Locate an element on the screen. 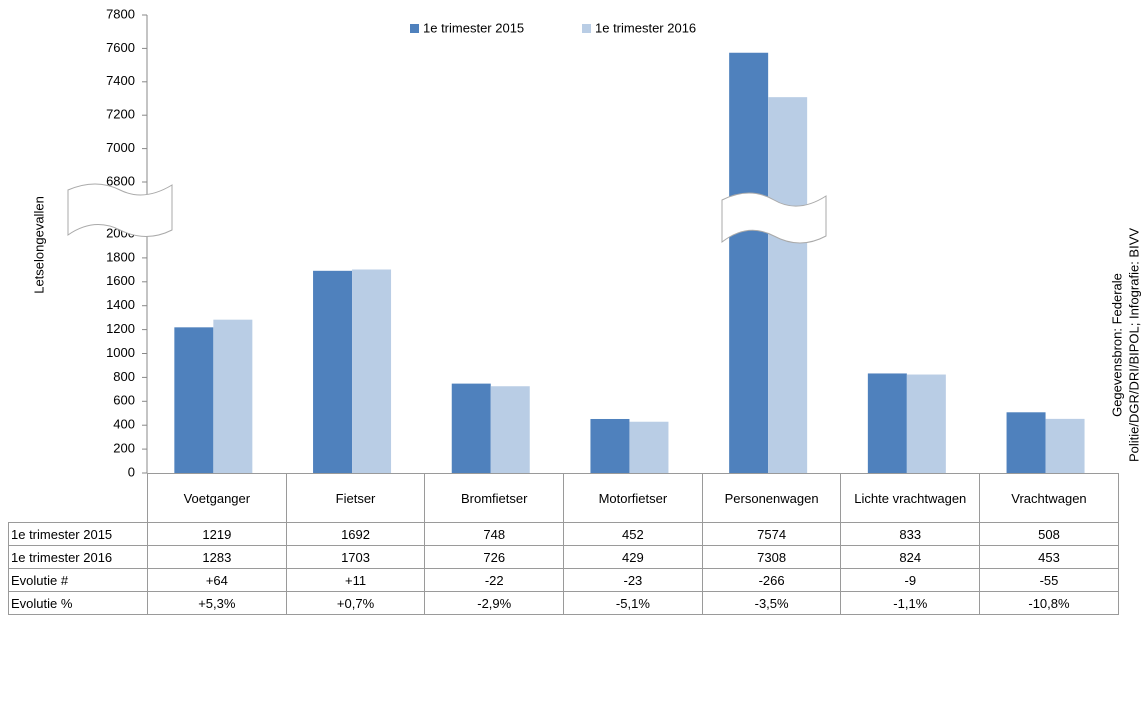 Image resolution: width=1145 pixels, height=713 pixels. y-tick-label: 400 is located at coordinates (124, 424).